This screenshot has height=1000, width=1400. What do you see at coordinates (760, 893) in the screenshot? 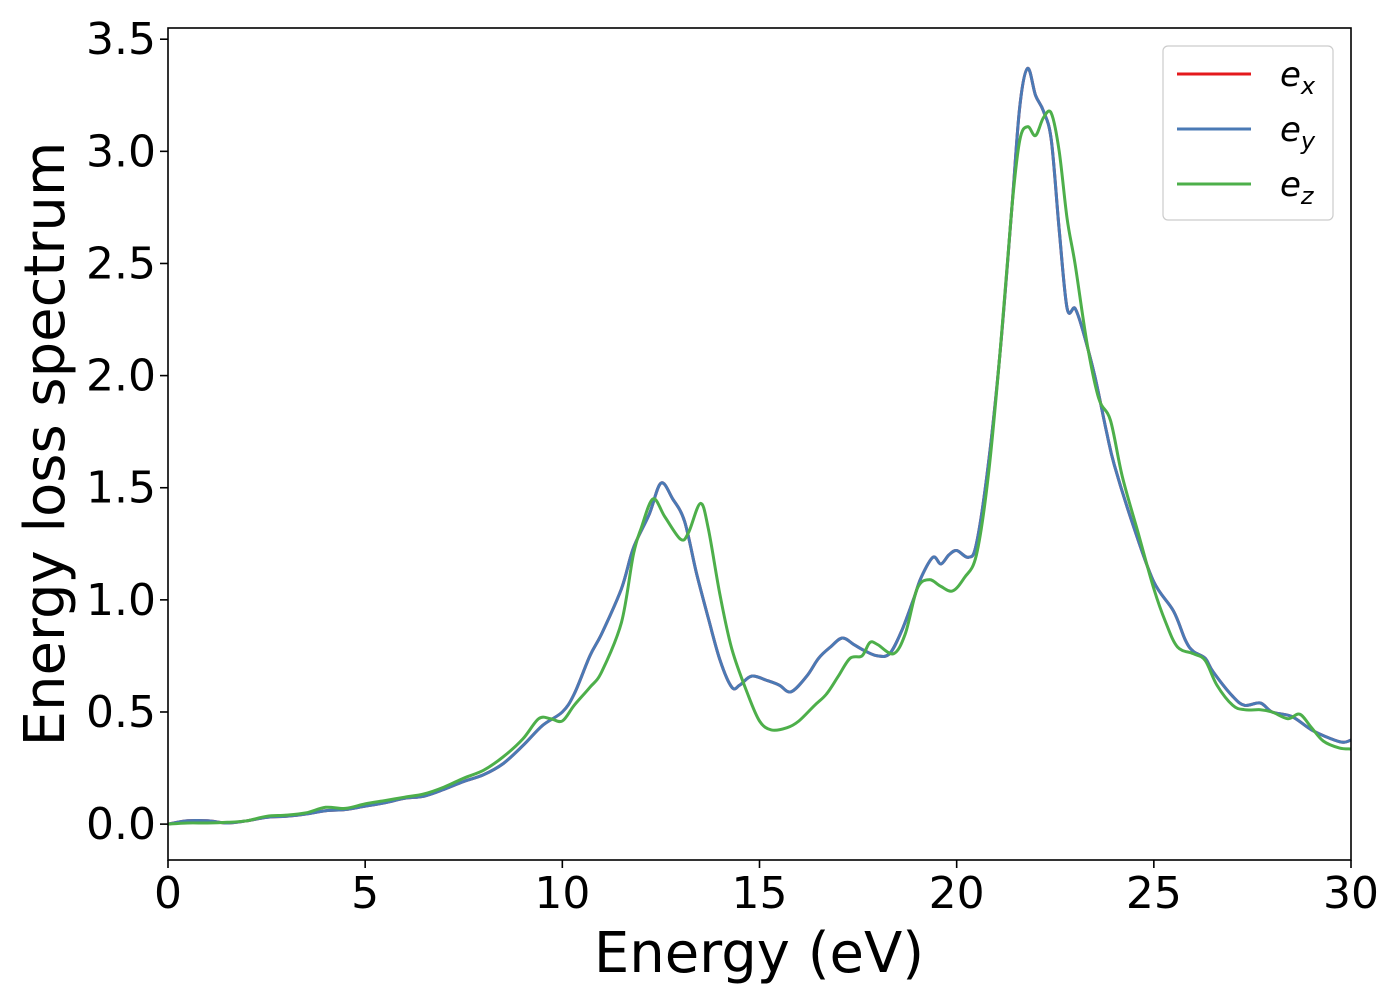
I see `x-tick-label: 15` at bounding box center [760, 893].